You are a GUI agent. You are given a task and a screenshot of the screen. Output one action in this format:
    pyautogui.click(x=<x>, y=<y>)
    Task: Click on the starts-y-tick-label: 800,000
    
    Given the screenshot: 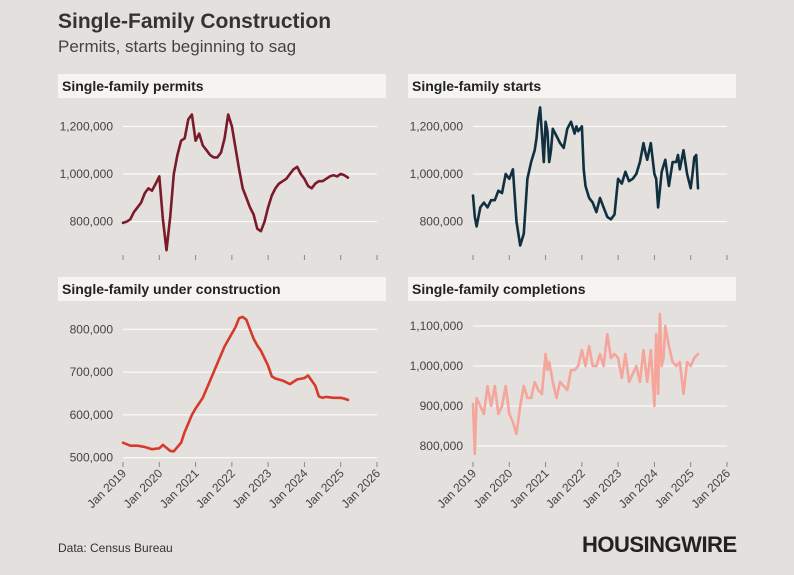 What is the action you would take?
    pyautogui.click(x=442, y=222)
    